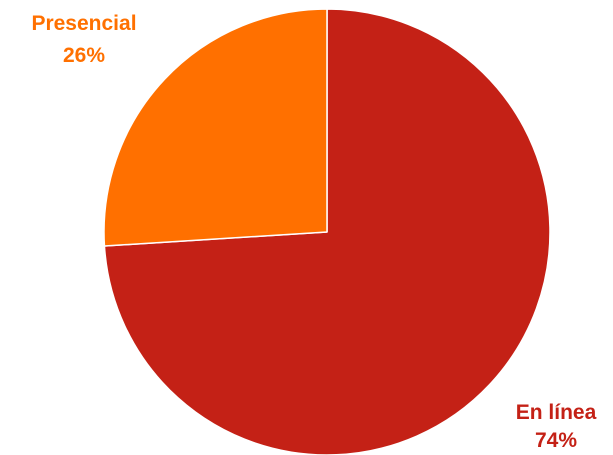 The image size is (613, 455). I want to click on slice-label-en-linea: En línea 74%, so click(556, 426).